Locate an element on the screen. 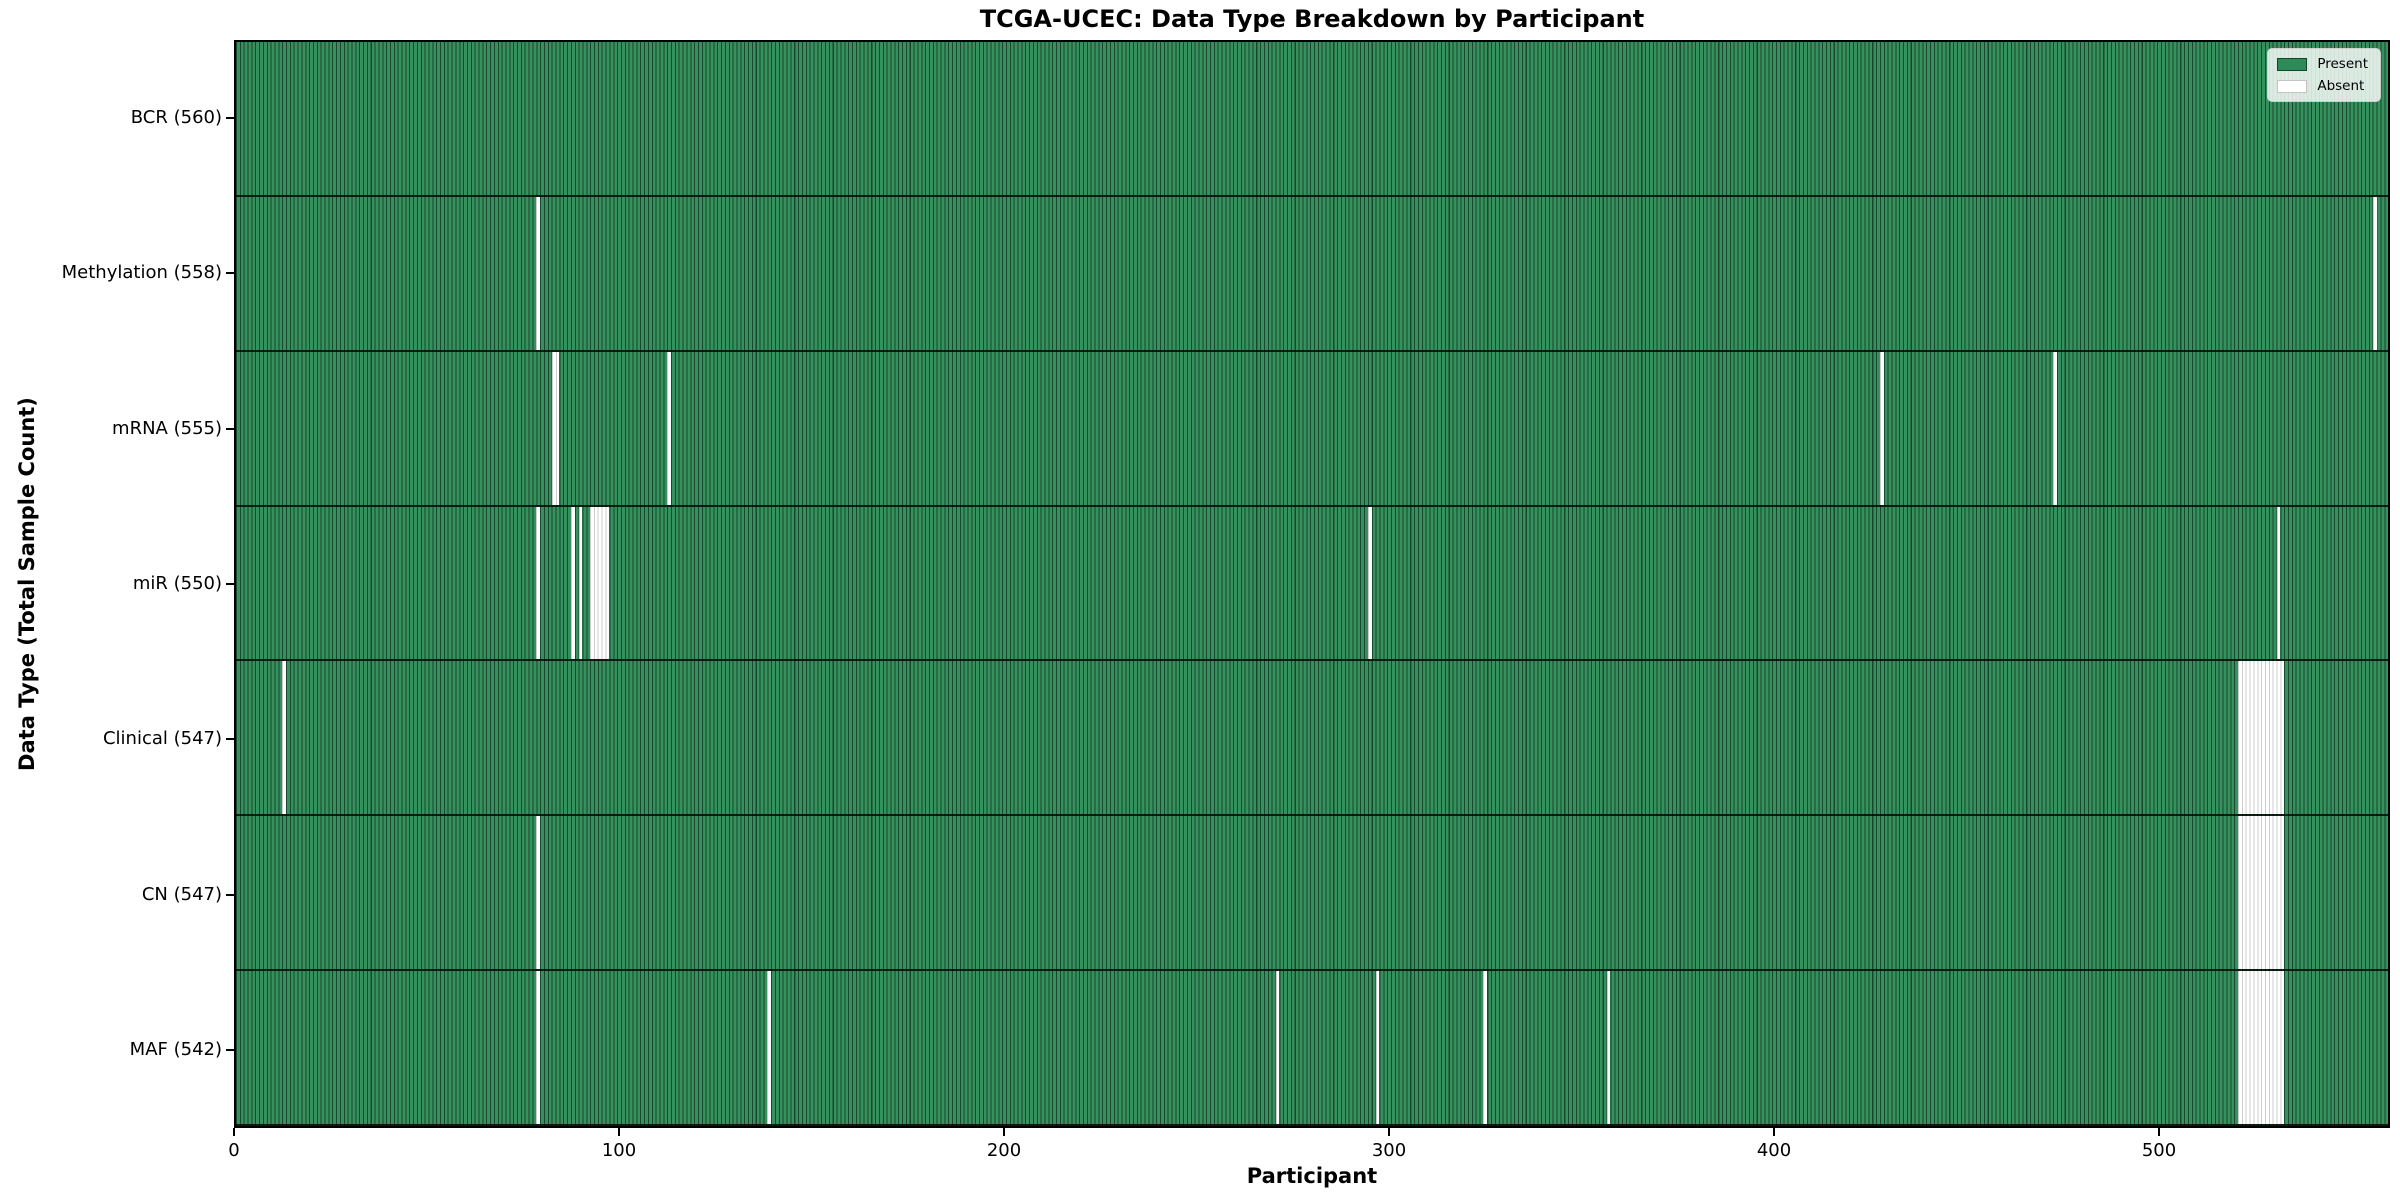 The image size is (2400, 1200). legend-present-swatch-icon is located at coordinates (2292, 64).